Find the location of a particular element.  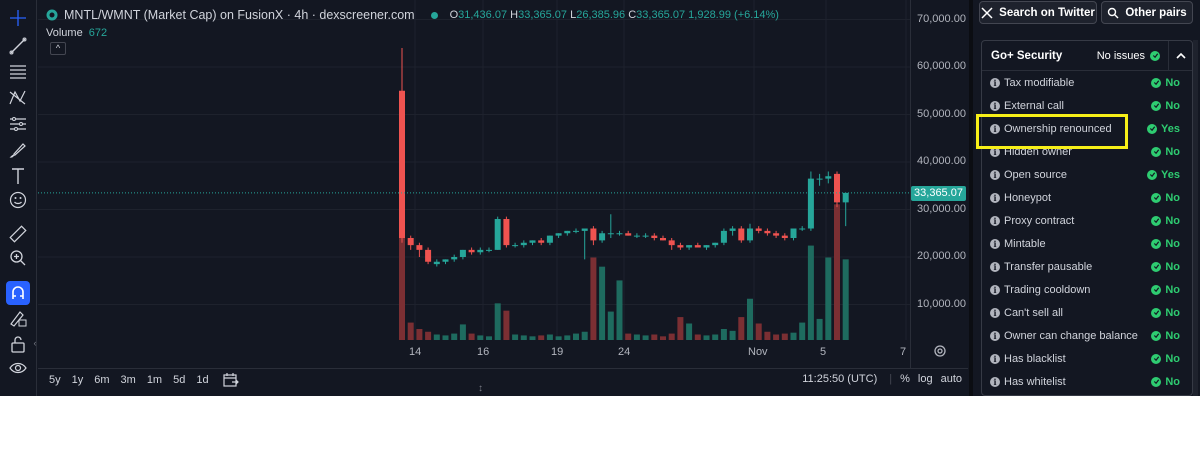

ruler-icon is located at coordinates (18, 234).